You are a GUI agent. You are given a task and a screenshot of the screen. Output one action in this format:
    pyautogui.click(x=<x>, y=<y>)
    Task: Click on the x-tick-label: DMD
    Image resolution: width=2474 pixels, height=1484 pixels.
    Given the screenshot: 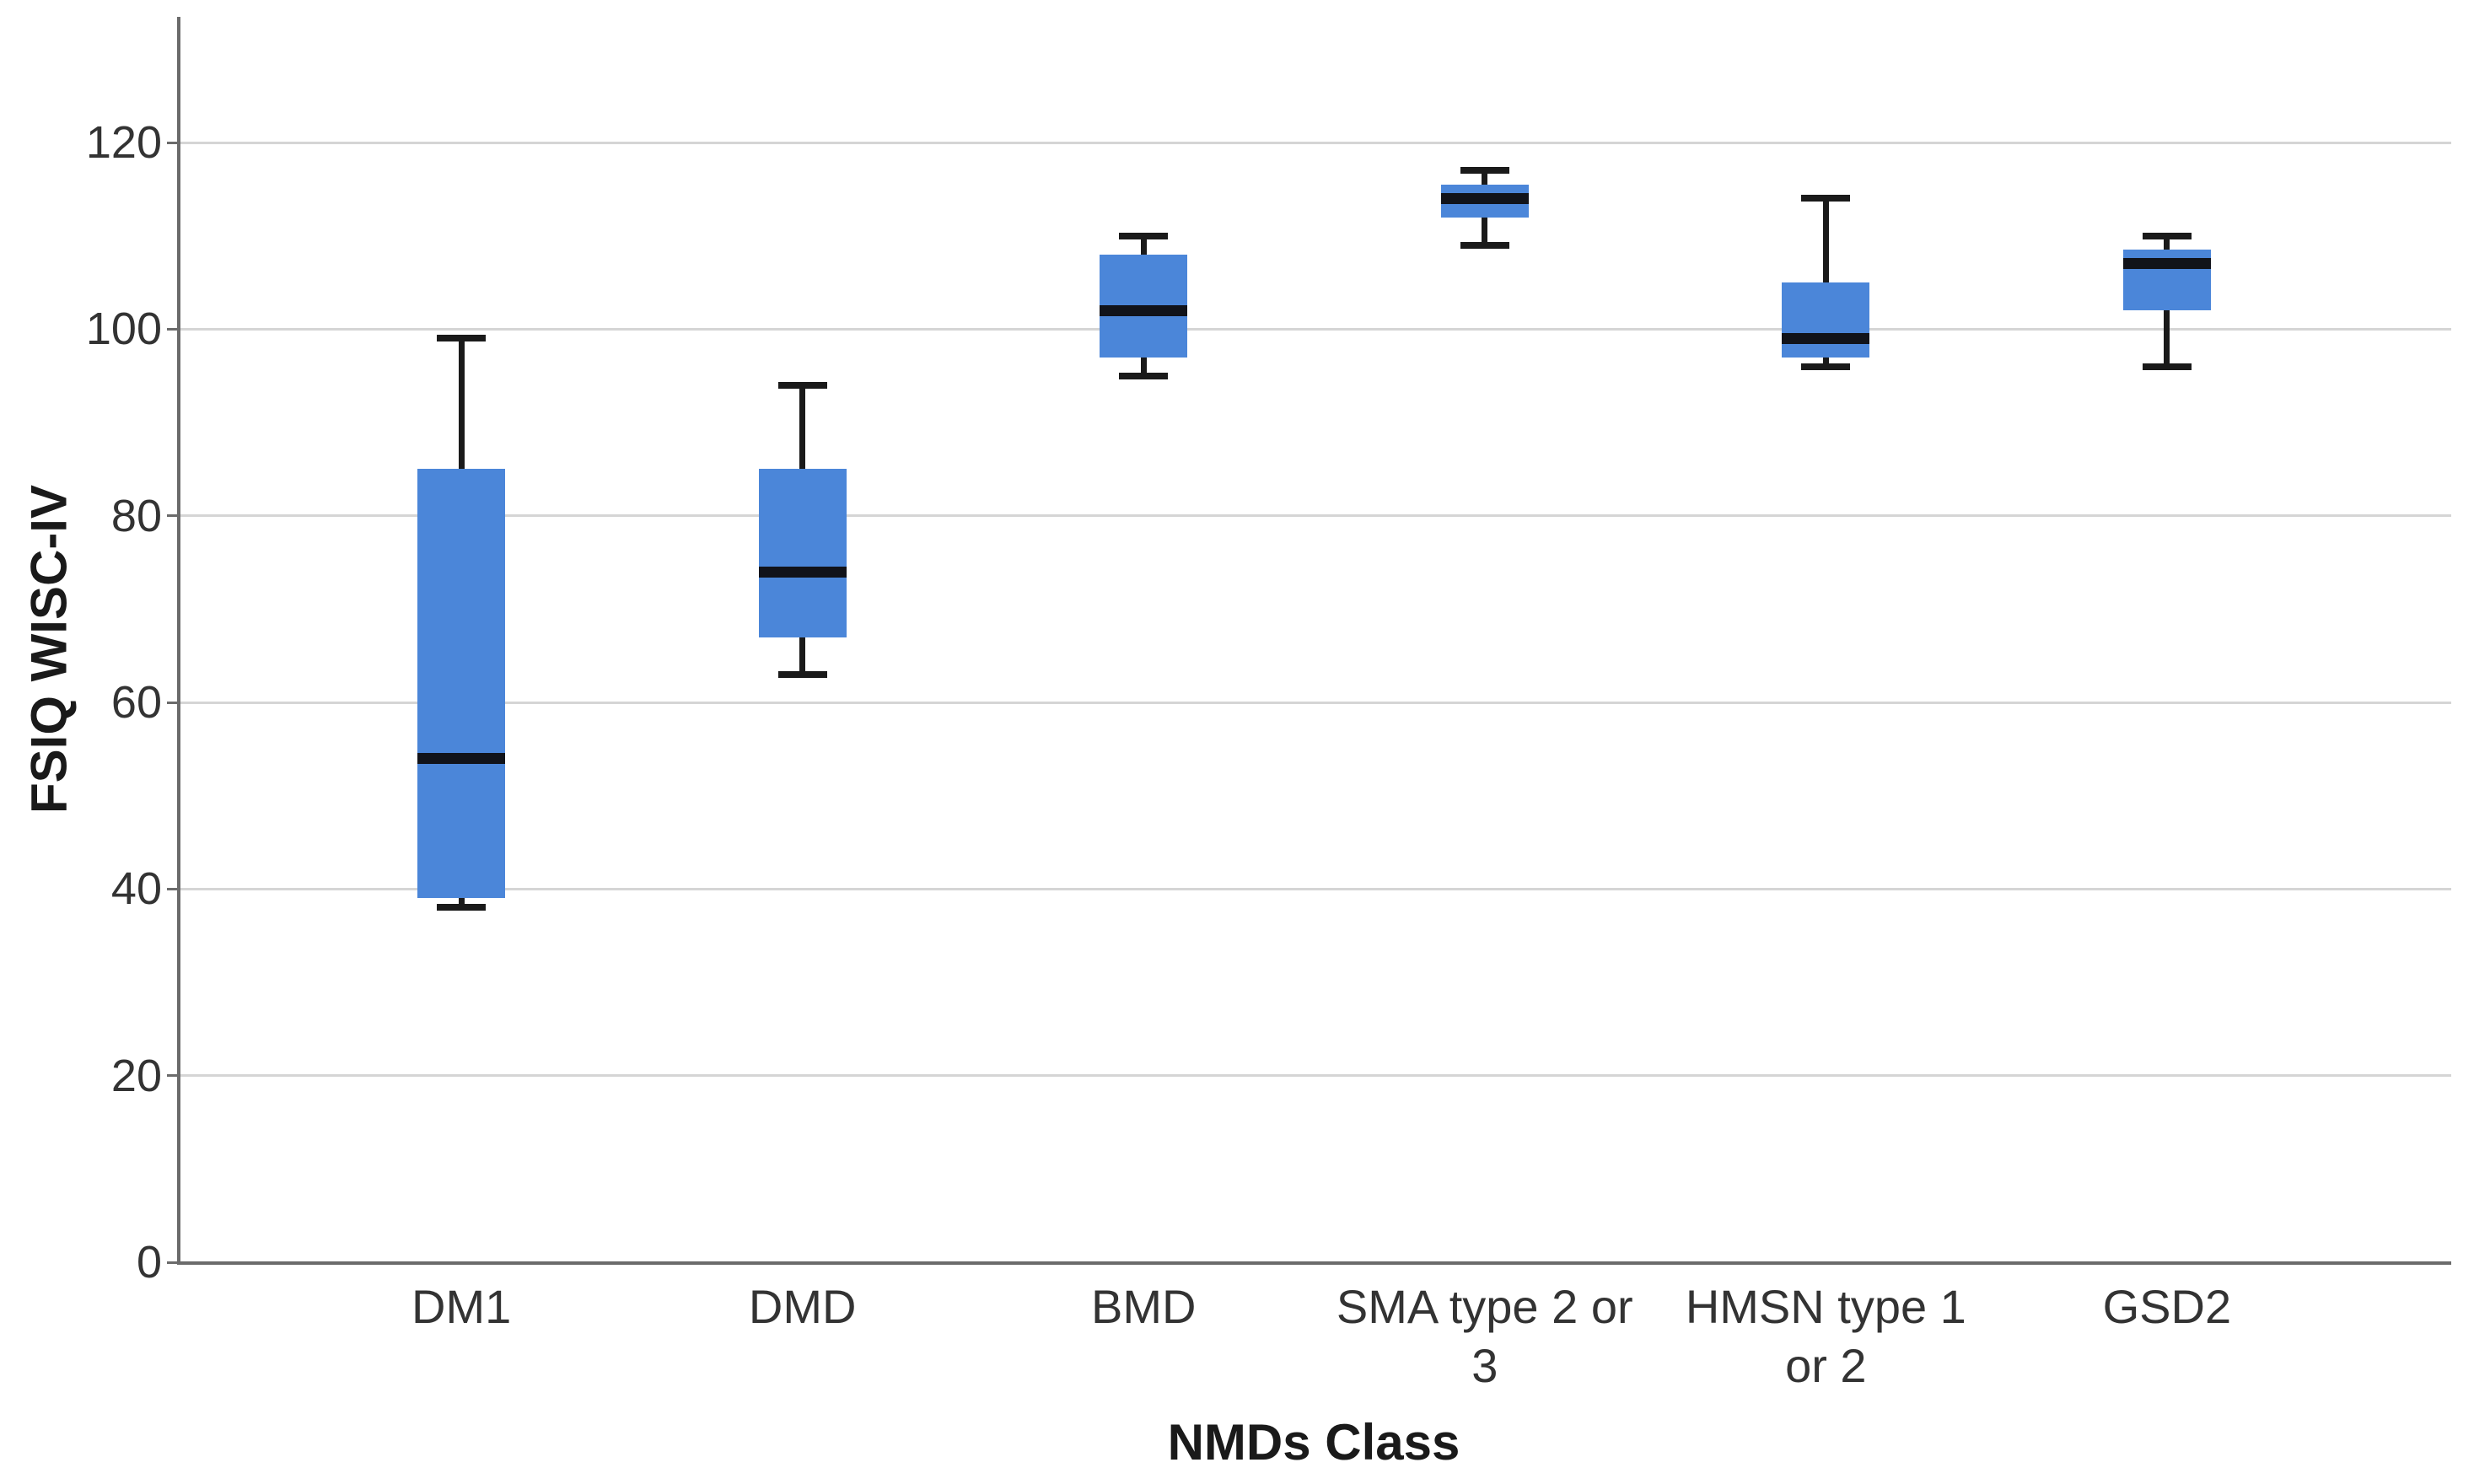 What is the action you would take?
    pyautogui.click(x=802, y=1306)
    